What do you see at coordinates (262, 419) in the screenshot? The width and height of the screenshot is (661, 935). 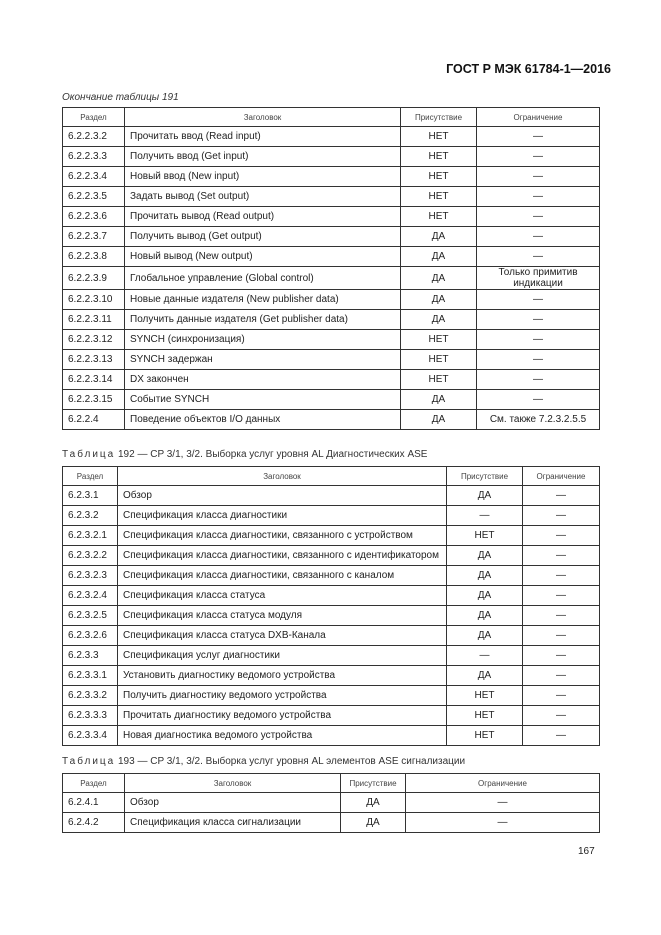 I see `cell-title: Поведение объектов I/O данных` at bounding box center [262, 419].